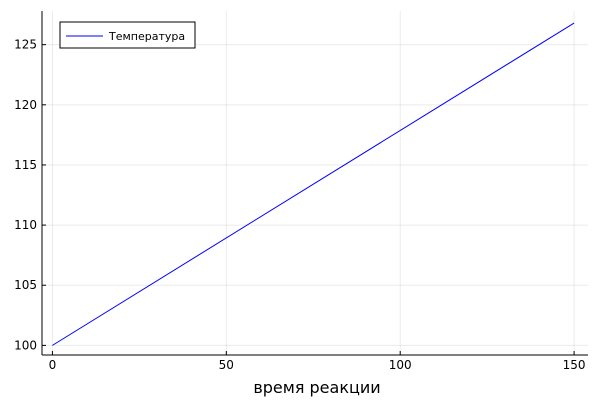 This screenshot has height=400, width=600. Describe the element at coordinates (53, 365) in the screenshot. I see `x-tick-label: 0` at that location.